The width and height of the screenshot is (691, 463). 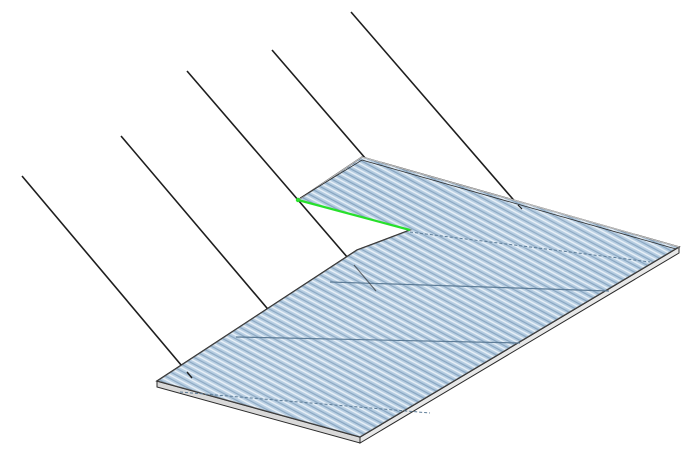 I want to click on panel-rim-back-outline, so click(x=488, y=204).